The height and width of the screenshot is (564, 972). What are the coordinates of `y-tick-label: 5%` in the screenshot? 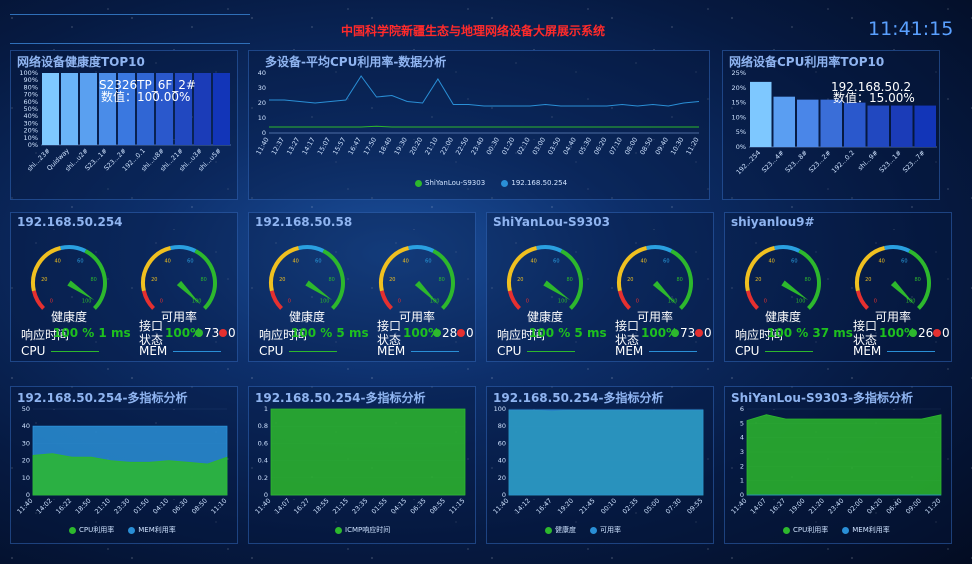 It's located at (741, 132).